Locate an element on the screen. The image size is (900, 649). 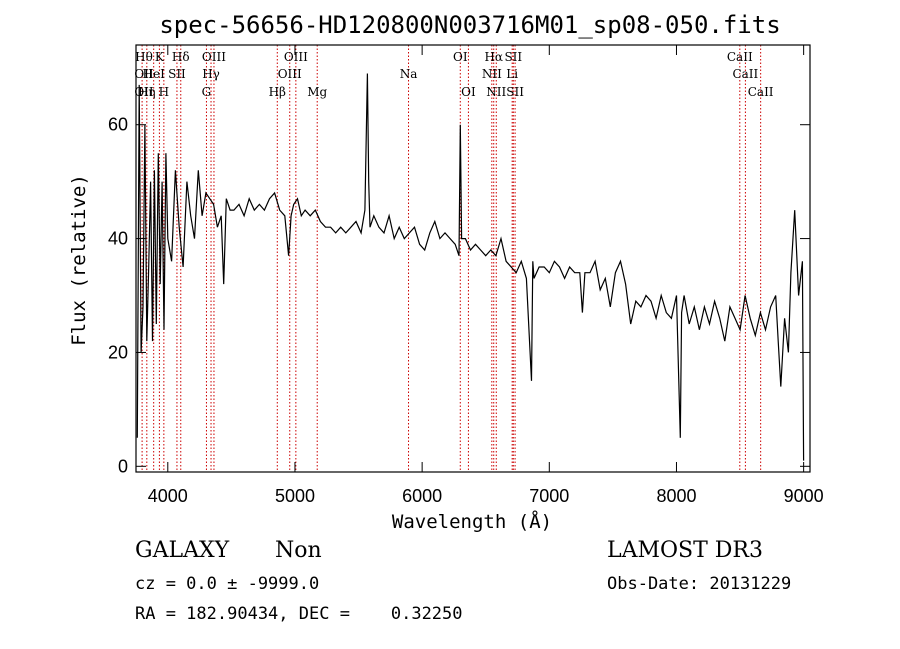
line-marker-label: HeI is located at coordinates (154, 74).